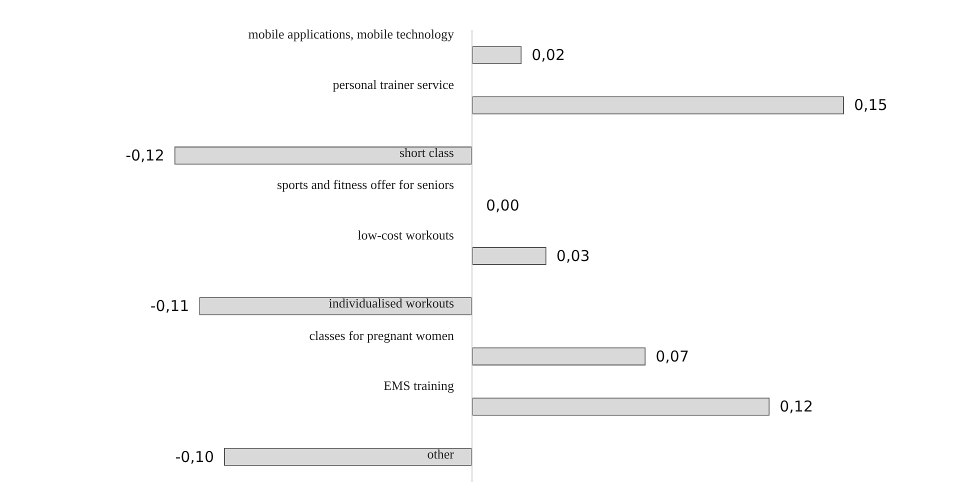 This screenshot has height=492, width=964. Describe the element at coordinates (351, 34) in the screenshot. I see `y-tick-label: mobile applications, mobile technology` at that location.